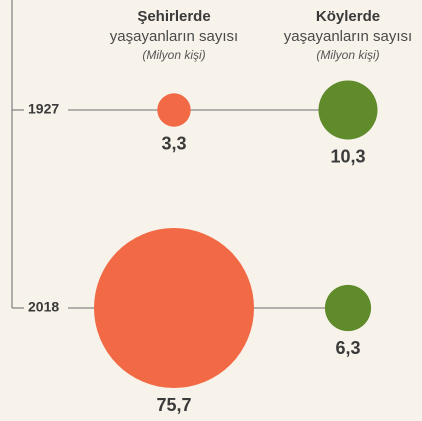 This screenshot has height=421, width=422. What do you see at coordinates (348, 16) in the screenshot?
I see `series-name: Köylerde` at bounding box center [348, 16].